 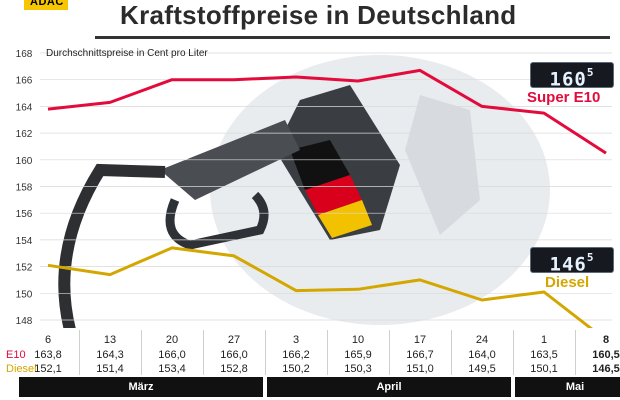 What do you see at coordinates (24, 81) in the screenshot?
I see `y-tick-label: 166` at bounding box center [24, 81].